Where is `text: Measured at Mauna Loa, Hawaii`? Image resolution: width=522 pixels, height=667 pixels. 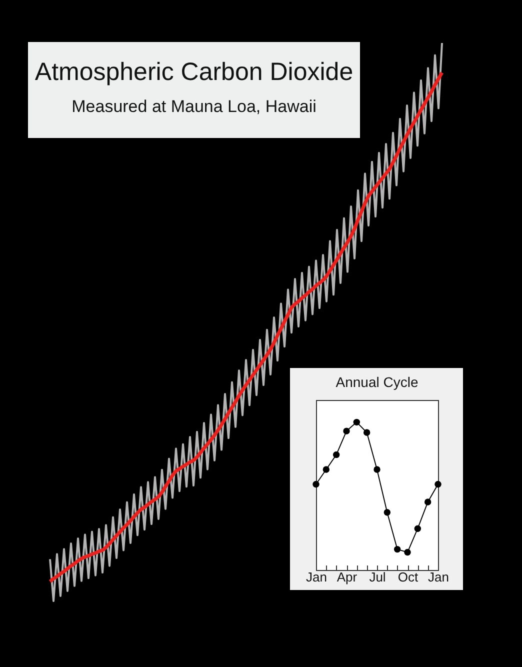 text: Measured at Mauna Loa, Hawaii is located at coordinates (194, 107).